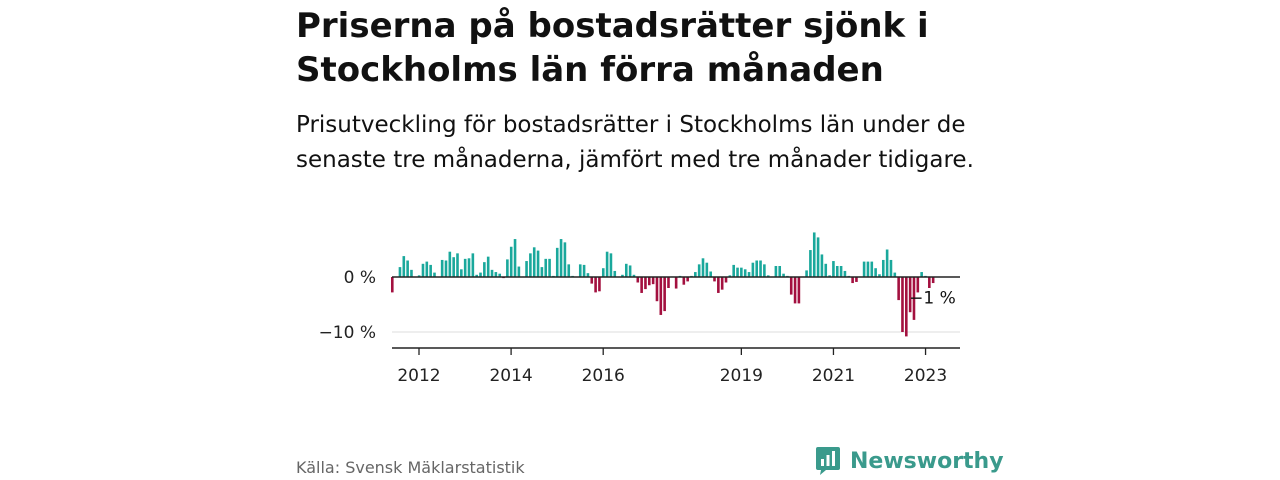 The height and width of the screenshot is (480, 1280). What do you see at coordinates (410, 467) in the screenshot?
I see `source-note: Källa: Svensk Mäklarstatistik` at bounding box center [410, 467].